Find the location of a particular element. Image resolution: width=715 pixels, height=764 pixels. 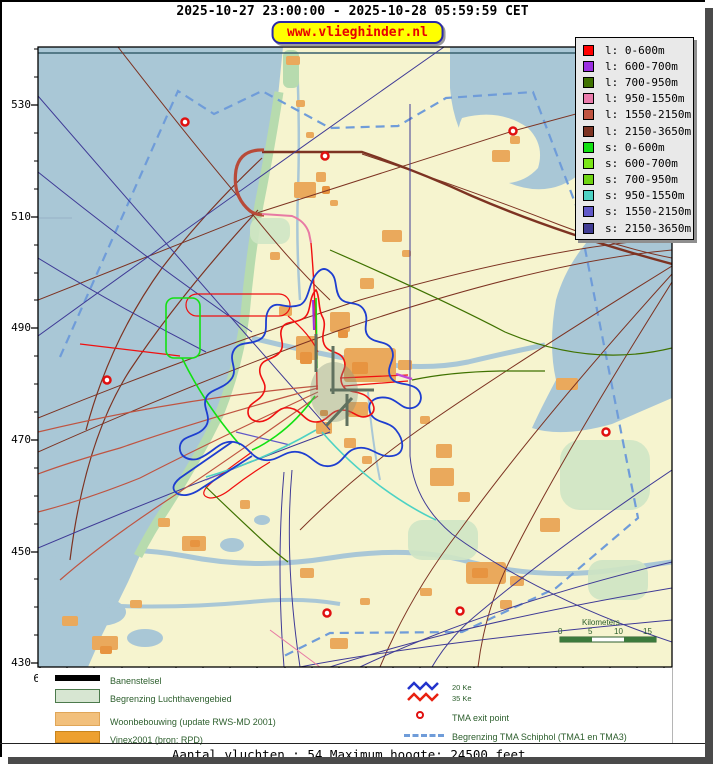

altitude-legend-row: l: 2150-3650m is located at coordinates (638, 131).